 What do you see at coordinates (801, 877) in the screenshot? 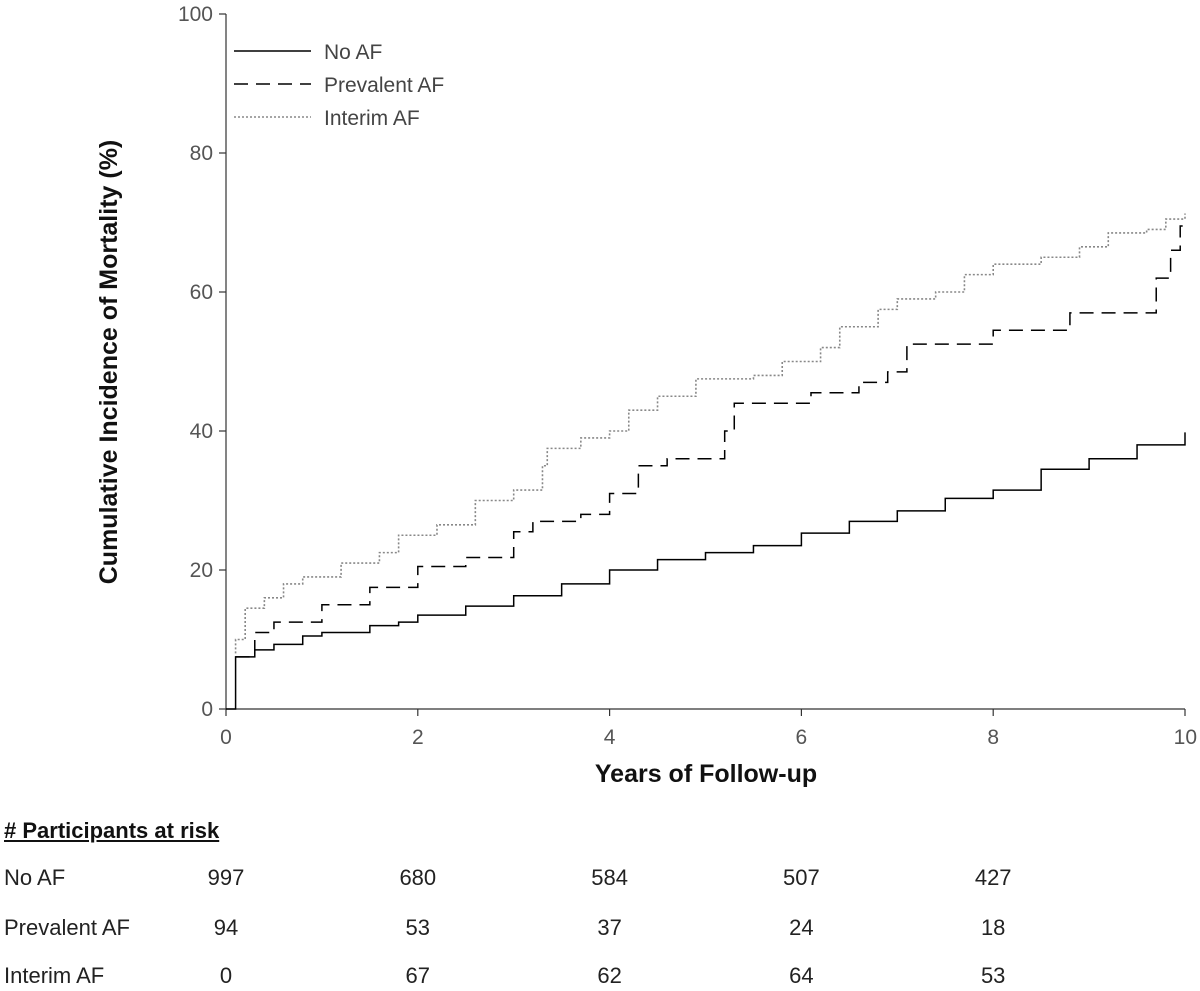
I see `risk-cell: 507` at bounding box center [801, 877].